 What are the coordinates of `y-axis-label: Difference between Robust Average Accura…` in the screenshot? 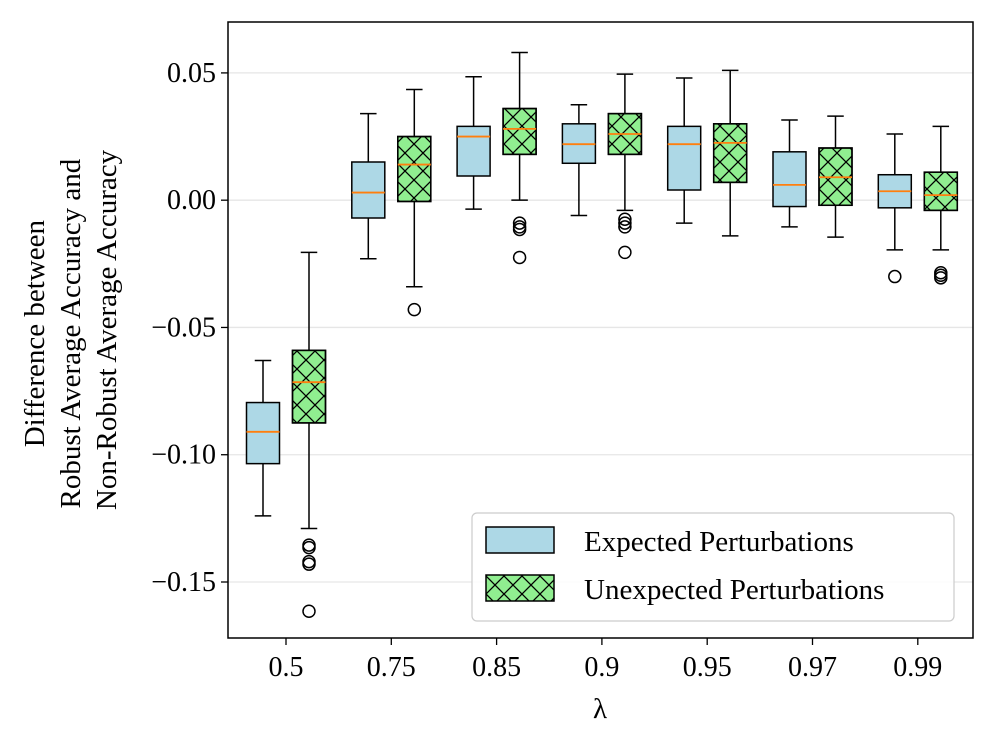 It's located at (71, 329).